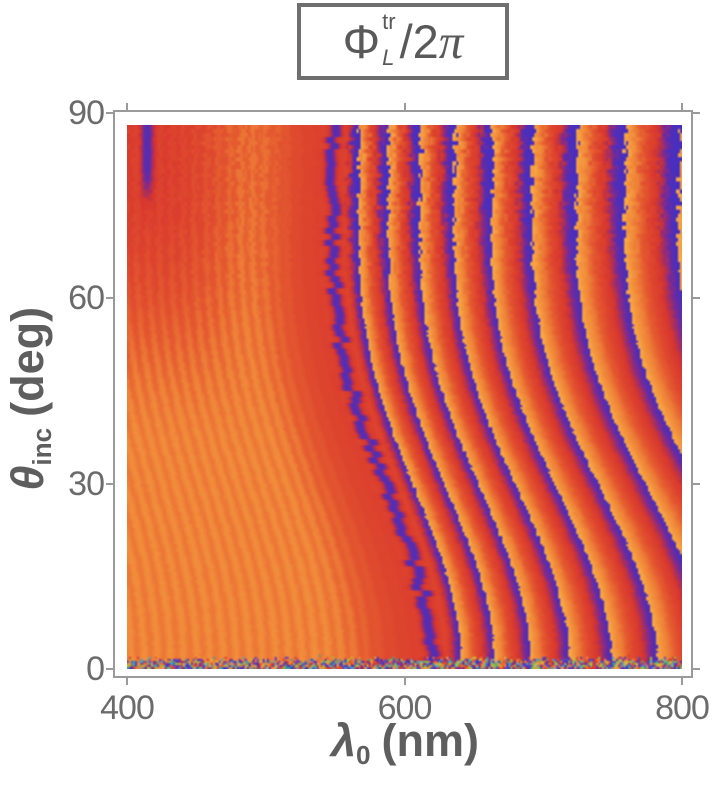 This screenshot has height=800, width=720. Describe the element at coordinates (95, 669) in the screenshot. I see `y-tick-label: 0` at that location.